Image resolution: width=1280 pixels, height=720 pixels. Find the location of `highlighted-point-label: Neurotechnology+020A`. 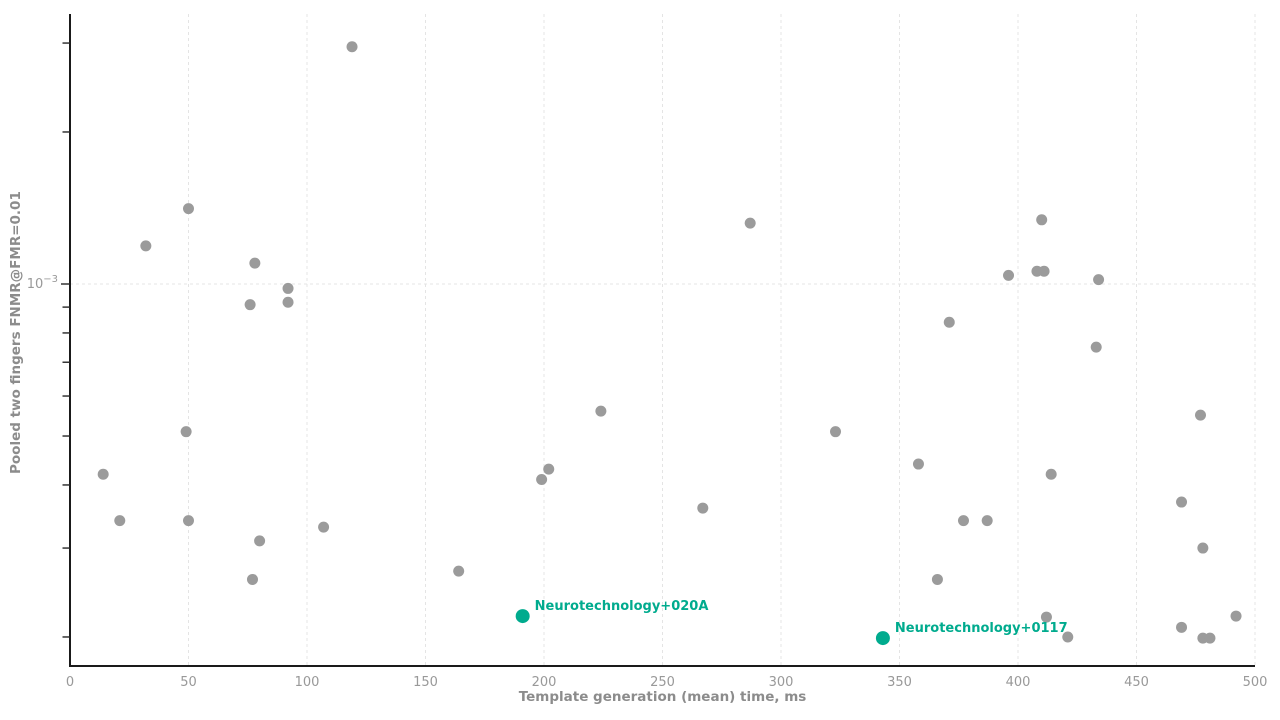

highlighted-point-label: Neurotechnology+020A is located at coordinates (622, 606).